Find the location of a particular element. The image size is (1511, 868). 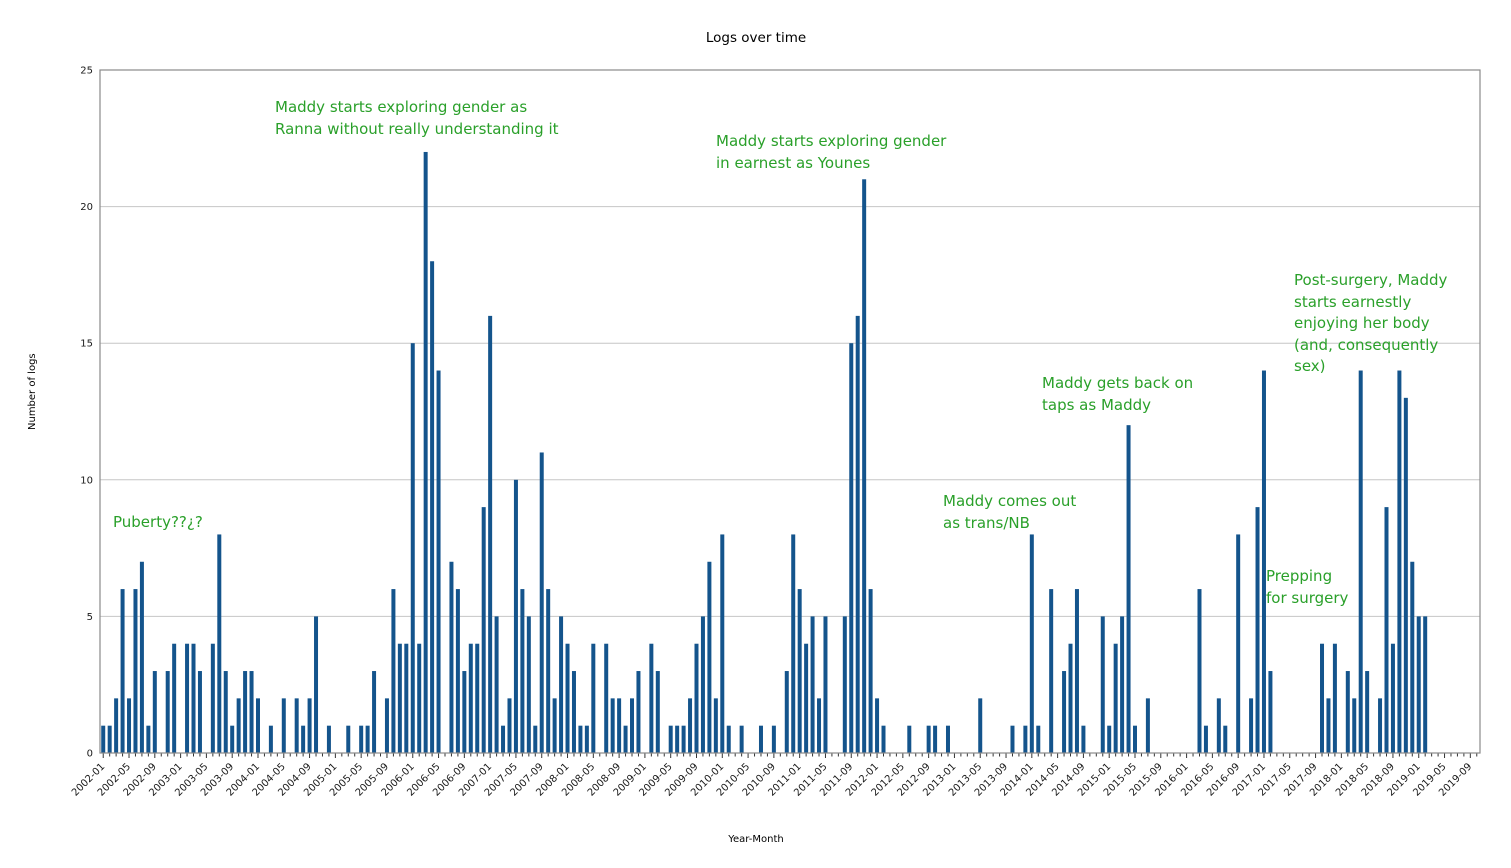

y-tick-label: 0 is located at coordinates (90, 754).